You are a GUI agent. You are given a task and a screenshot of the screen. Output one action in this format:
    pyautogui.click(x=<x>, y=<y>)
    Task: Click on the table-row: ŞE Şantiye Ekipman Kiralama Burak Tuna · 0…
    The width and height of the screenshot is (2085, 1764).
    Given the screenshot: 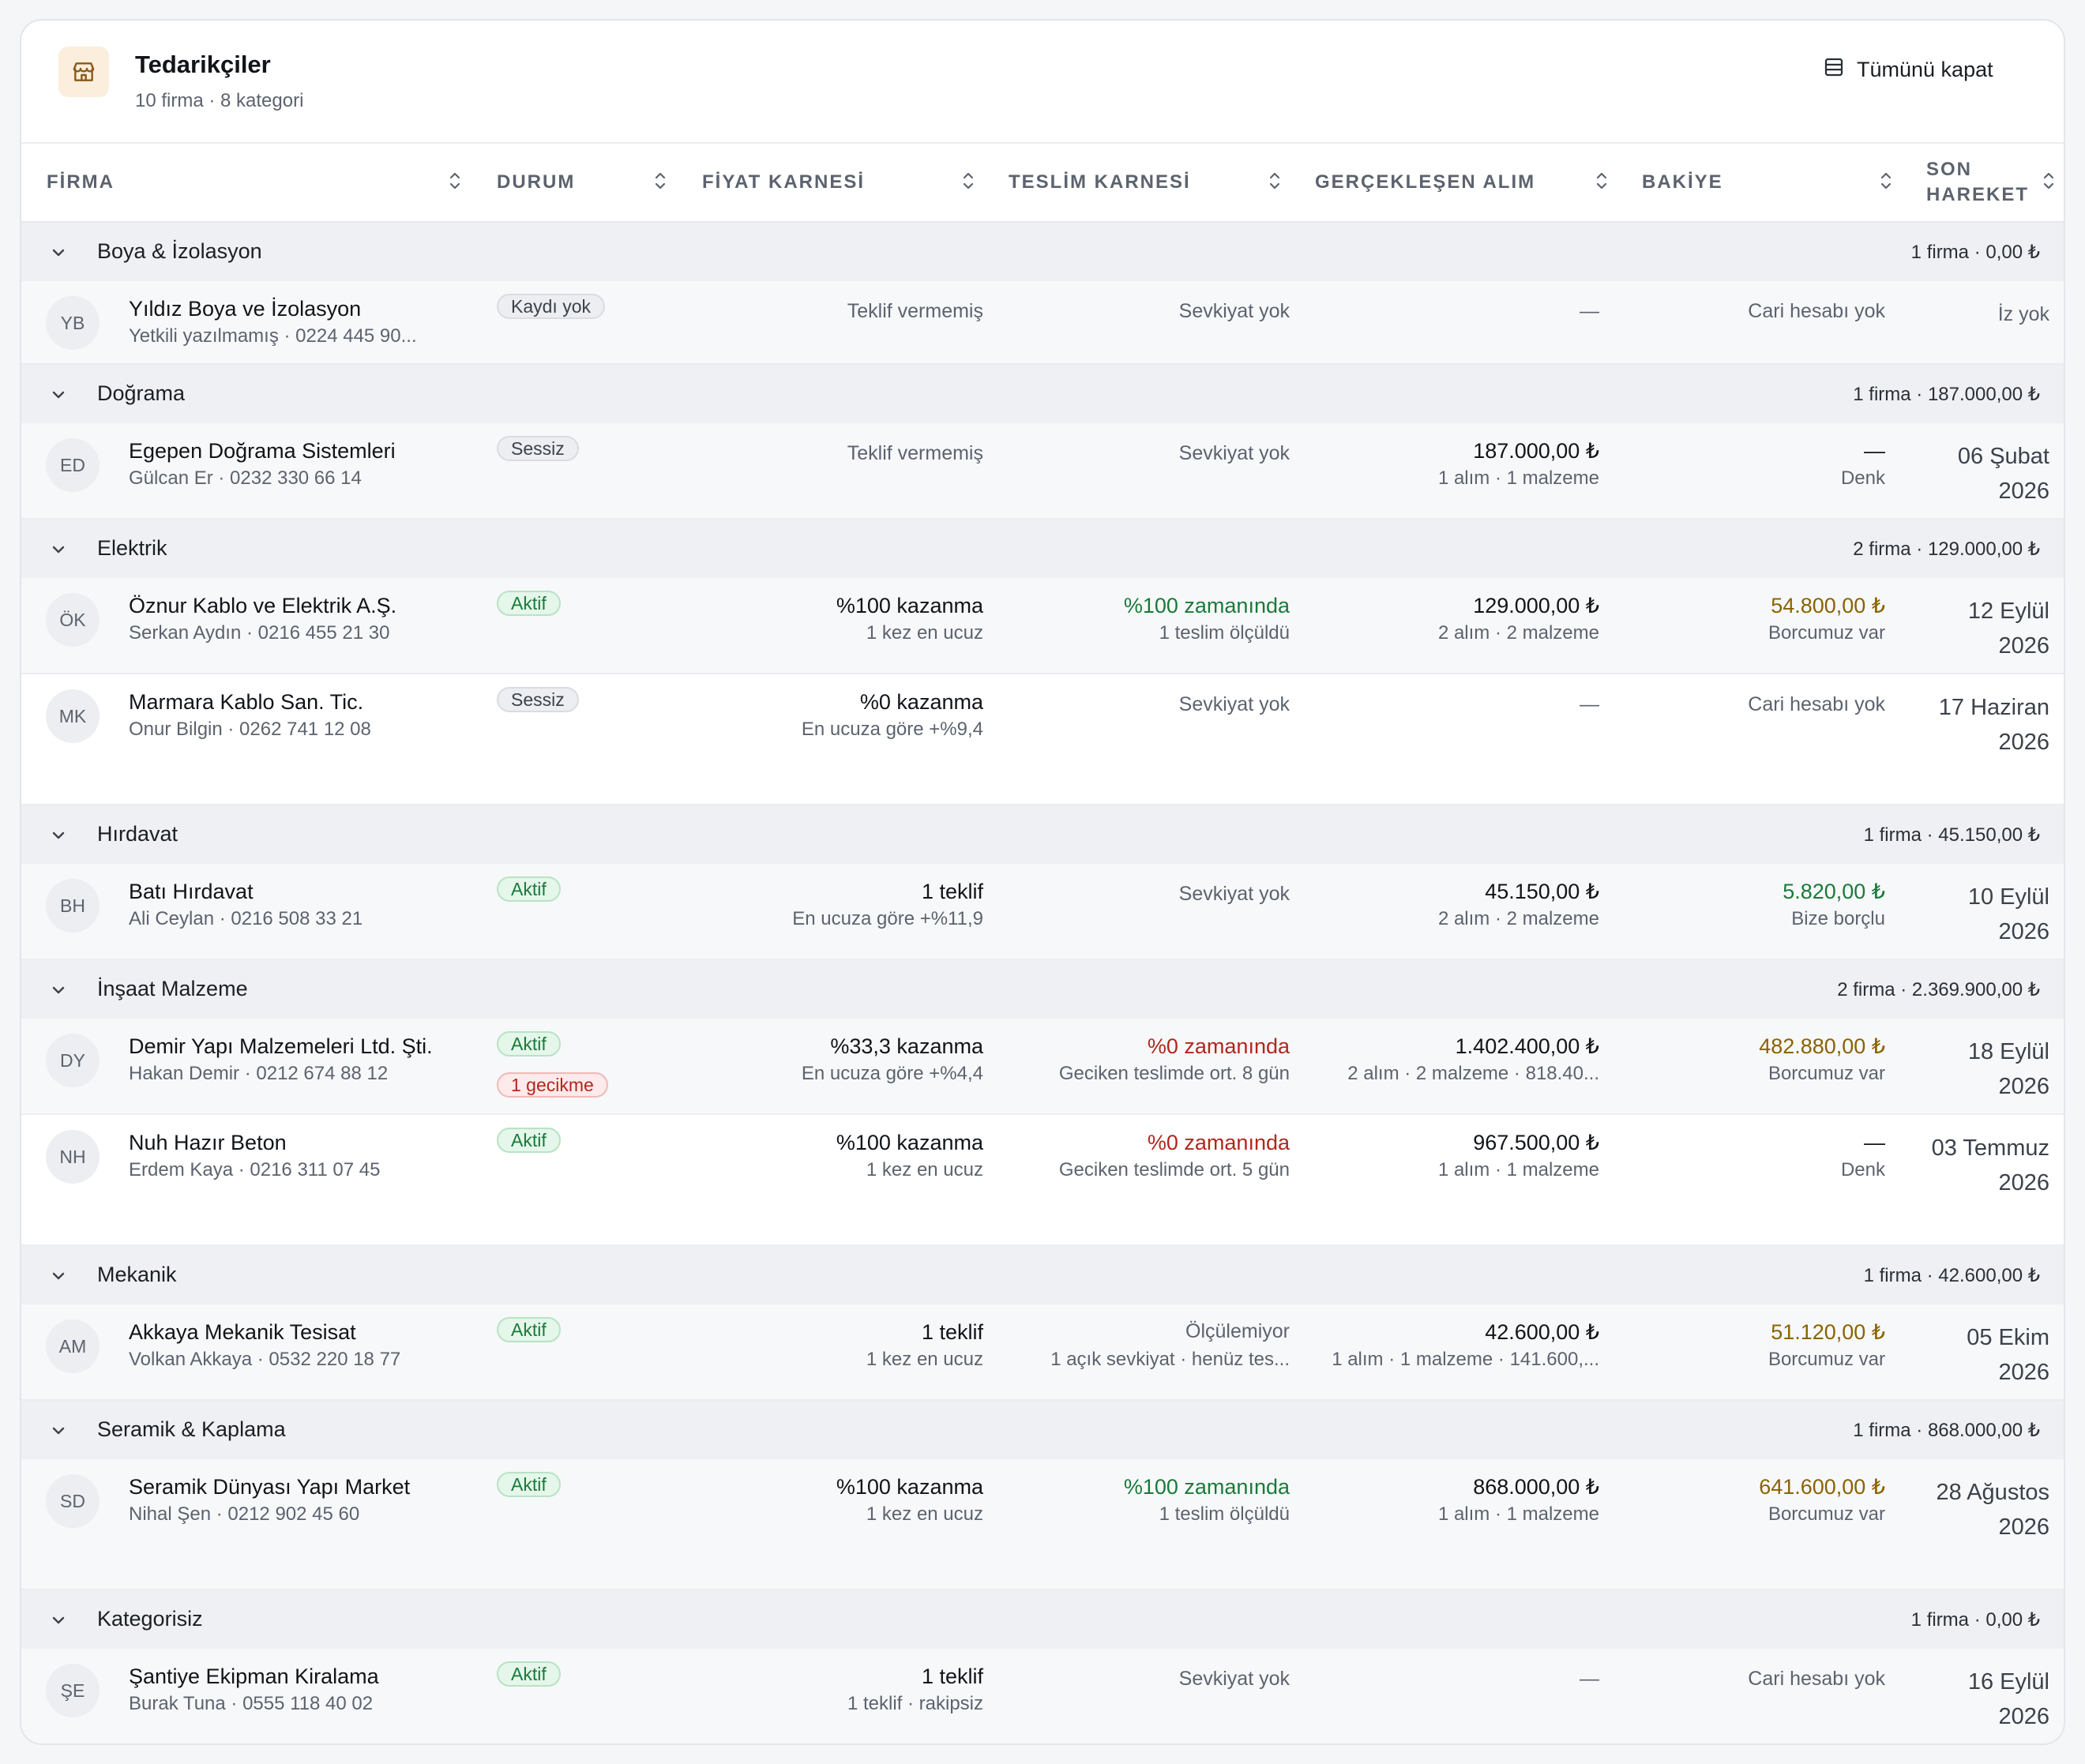 What is the action you would take?
    pyautogui.click(x=1042, y=1696)
    